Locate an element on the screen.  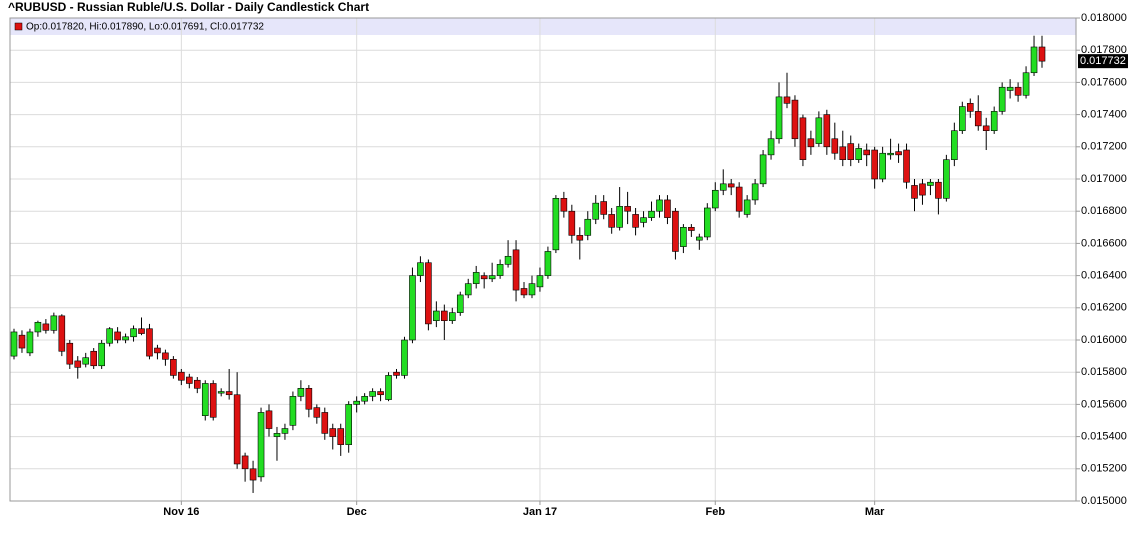
x-tick-label: Jan 17 is located at coordinates (540, 512).